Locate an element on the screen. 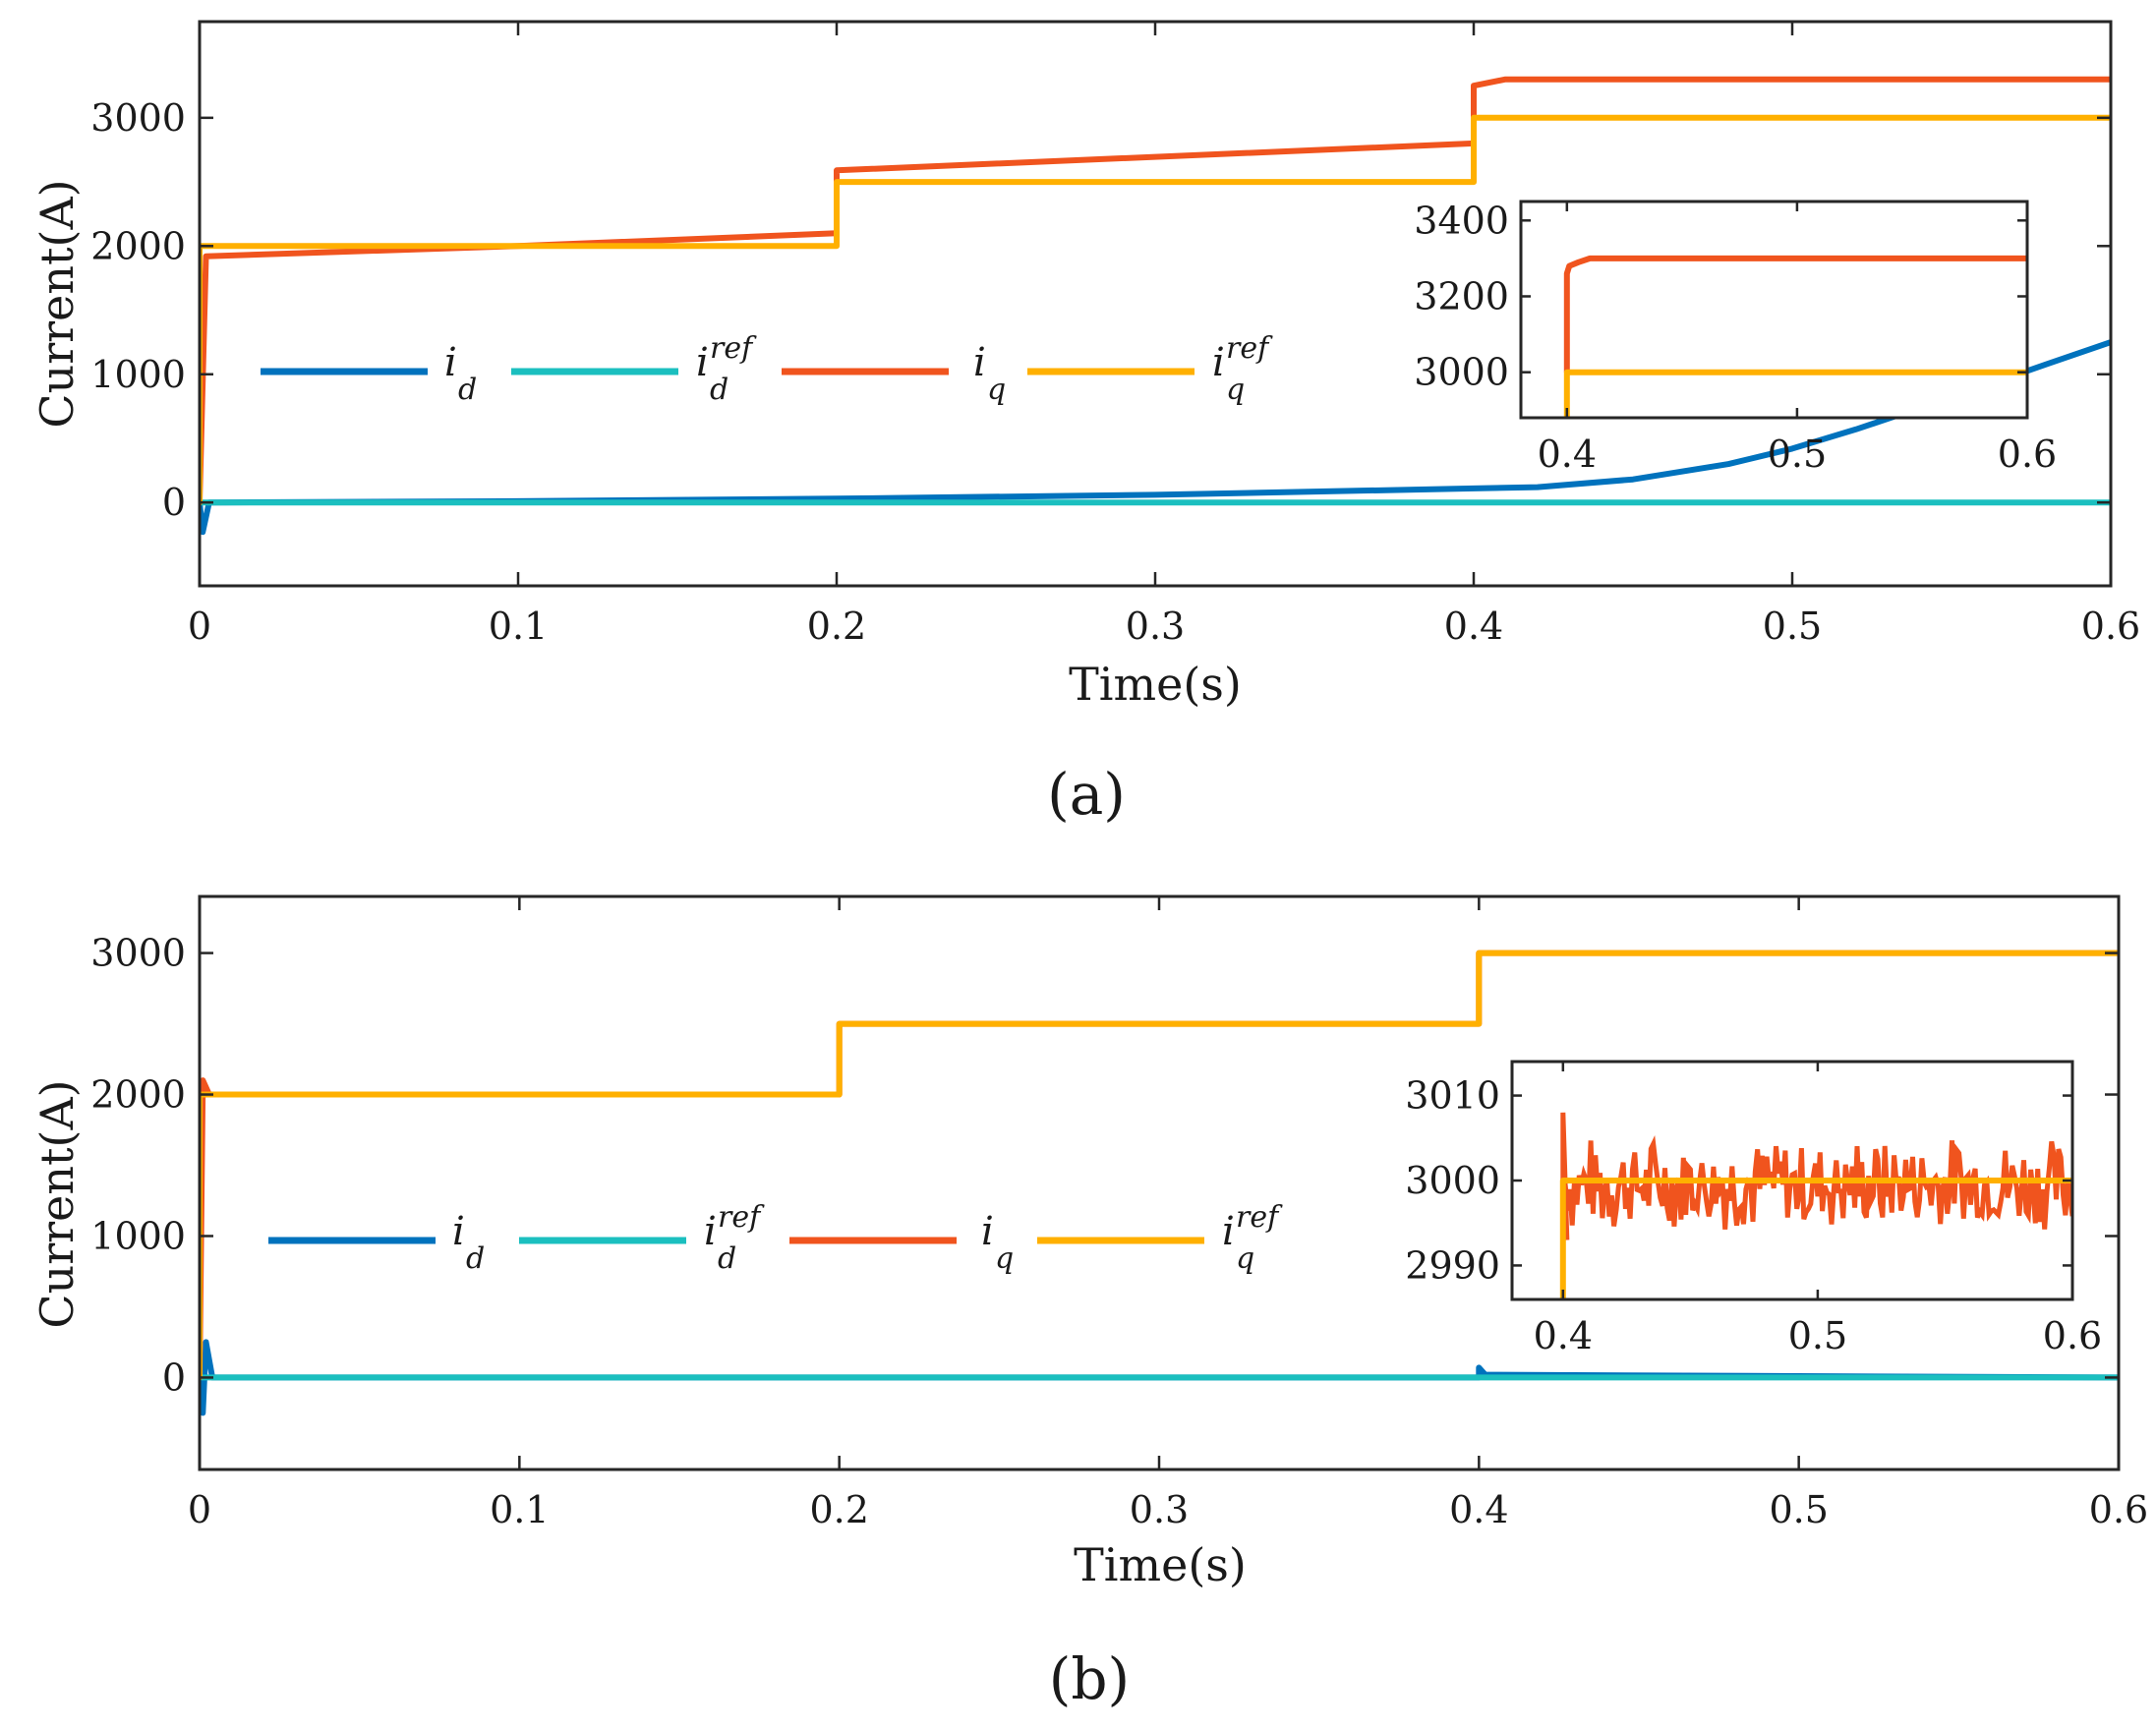 The height and width of the screenshot is (1729, 2156). inset-series-i_q is located at coordinates (1795, 314).